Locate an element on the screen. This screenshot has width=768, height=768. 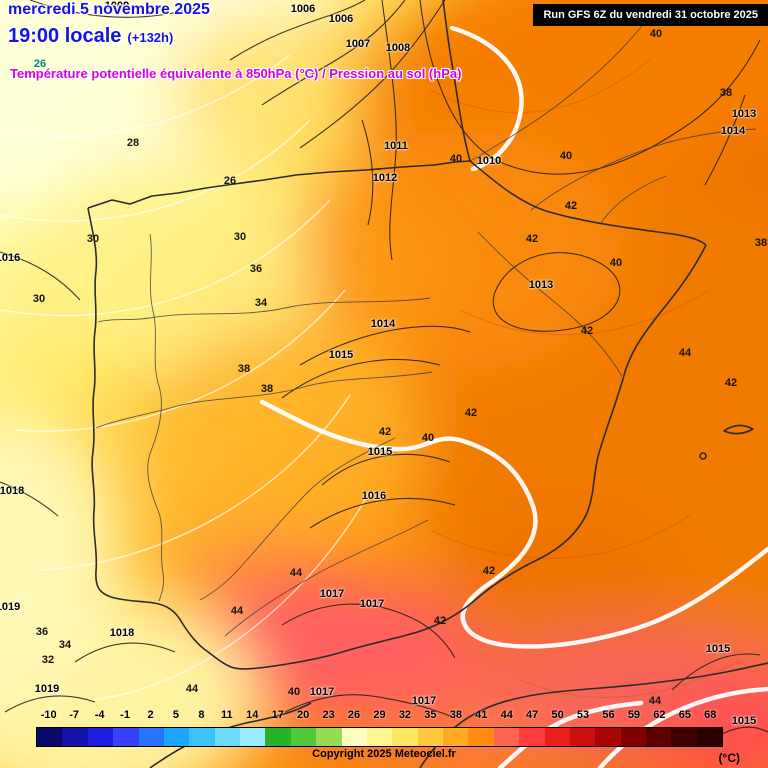
colorbar-tick: 47 is located at coordinates (532, 715).